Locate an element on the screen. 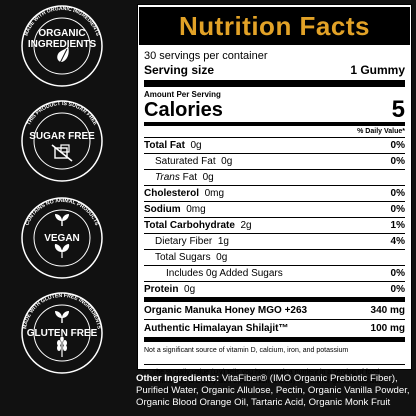 This screenshot has height=416, width=416. nutrient-amount: 1g is located at coordinates (223, 241).